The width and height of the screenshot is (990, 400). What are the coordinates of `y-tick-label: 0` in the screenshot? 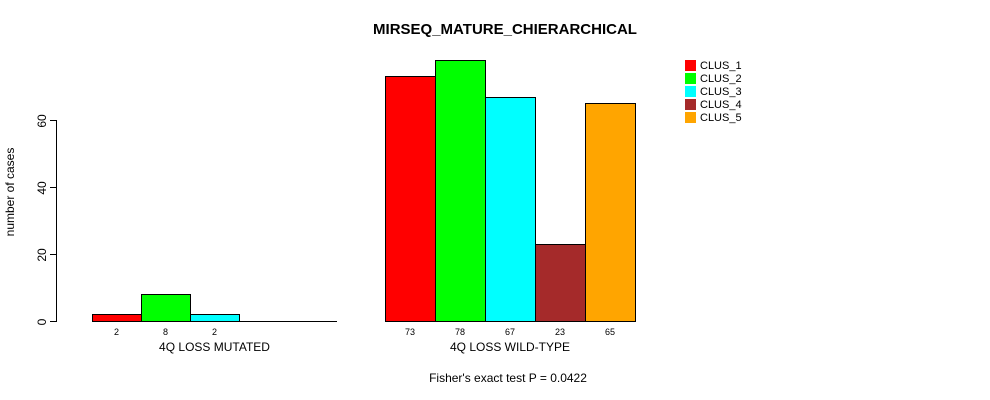 It's located at (42, 321).